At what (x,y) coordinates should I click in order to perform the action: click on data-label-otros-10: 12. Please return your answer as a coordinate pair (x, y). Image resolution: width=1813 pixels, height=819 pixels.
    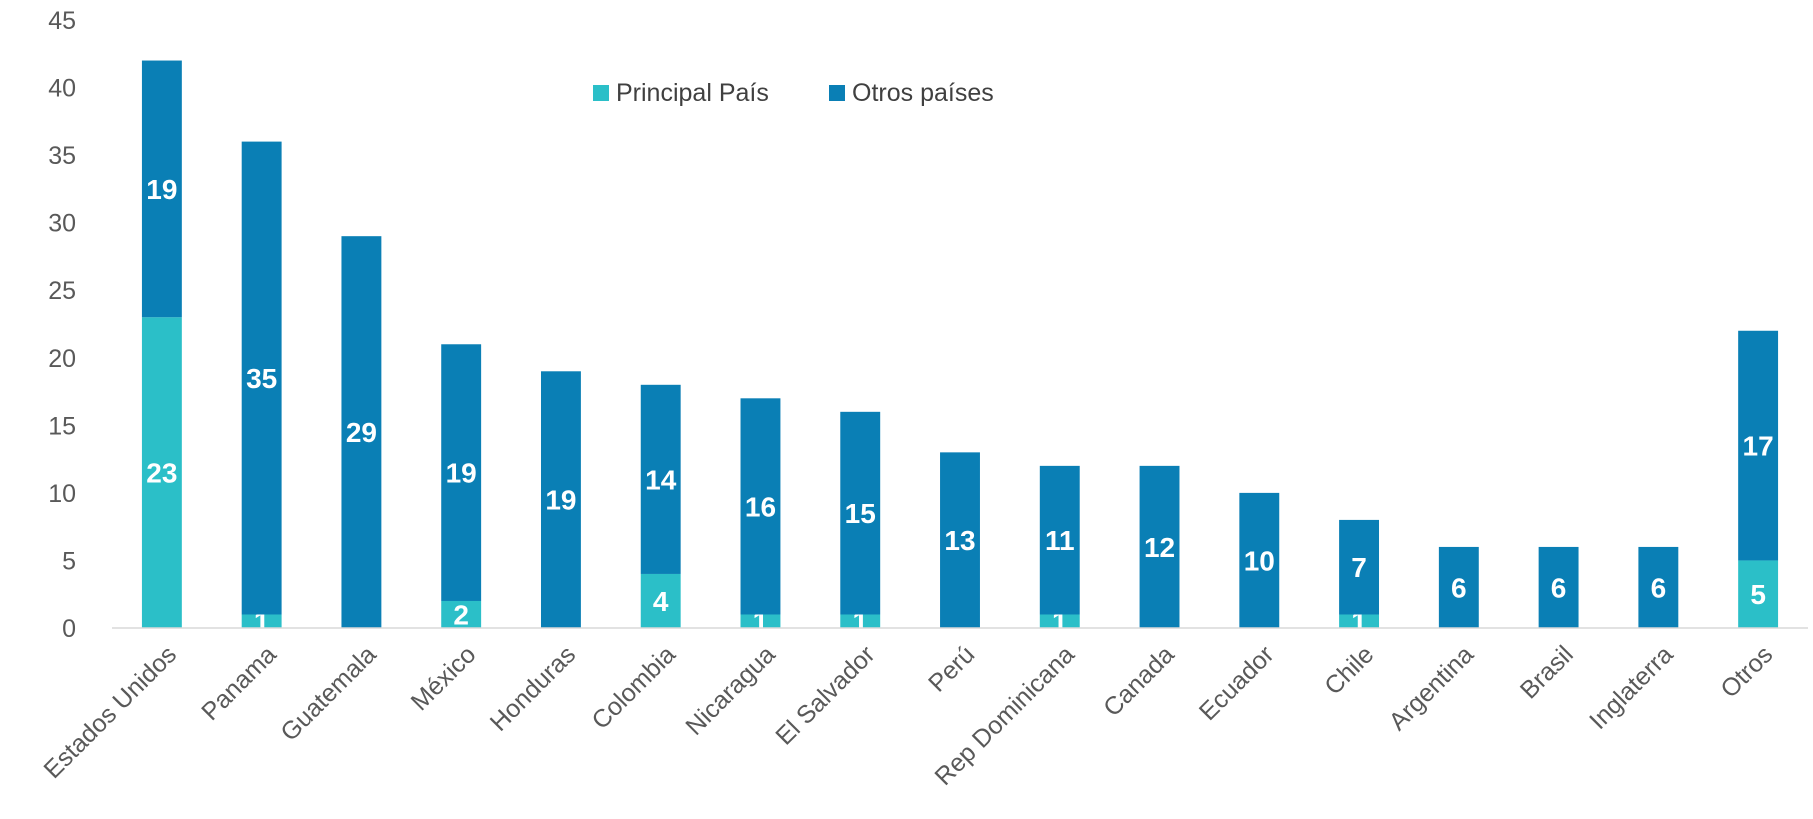
    Looking at the image, I should click on (1159, 547).